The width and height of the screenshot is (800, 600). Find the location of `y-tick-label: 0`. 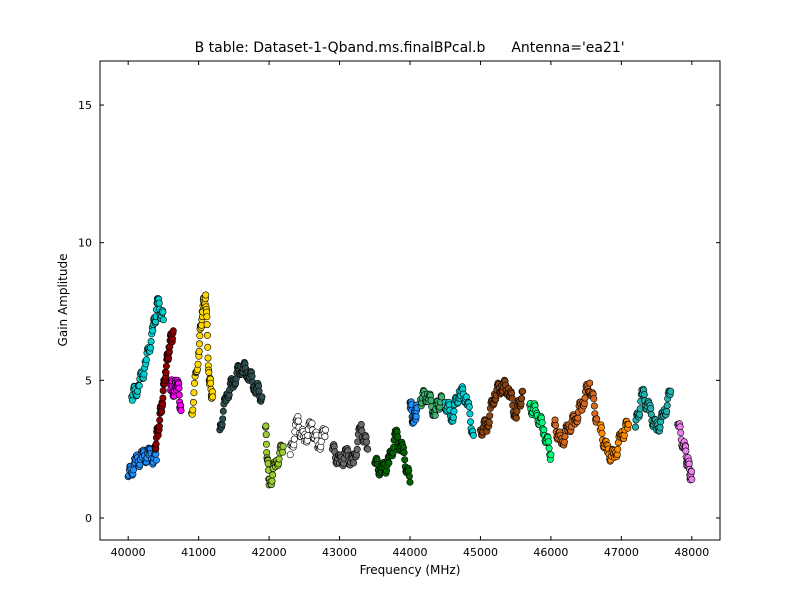

y-tick-label: 0 is located at coordinates (88, 518).